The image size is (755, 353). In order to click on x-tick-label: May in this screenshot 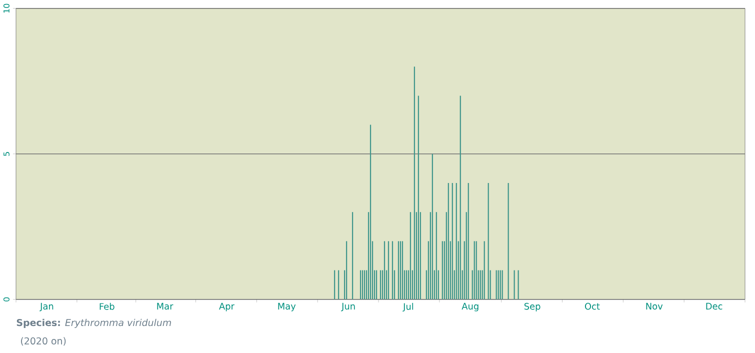, I will do `click(287, 307)`.